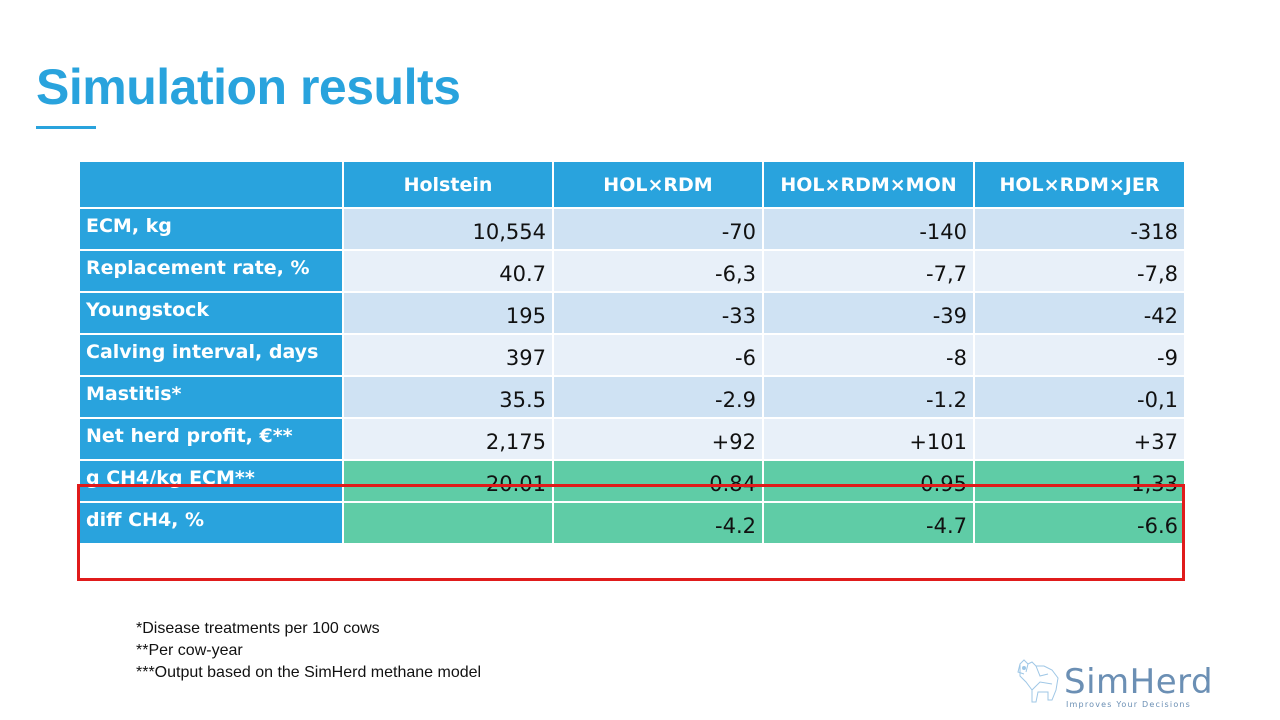 The height and width of the screenshot is (720, 1280). What do you see at coordinates (658, 523) in the screenshot?
I see `table-cell: -4.2` at bounding box center [658, 523].